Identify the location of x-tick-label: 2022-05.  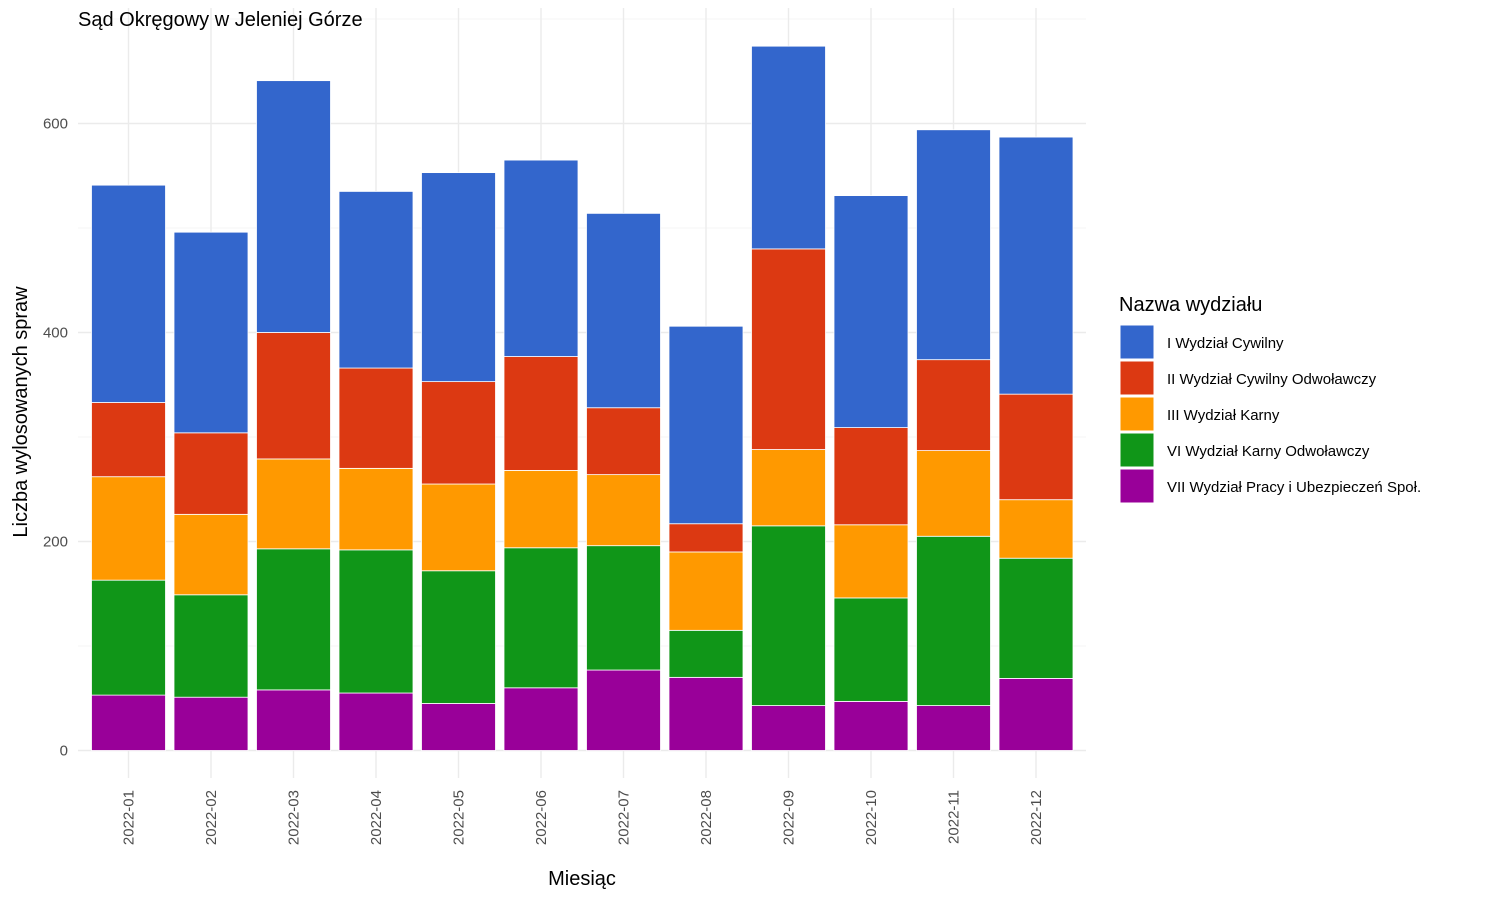
(459, 817).